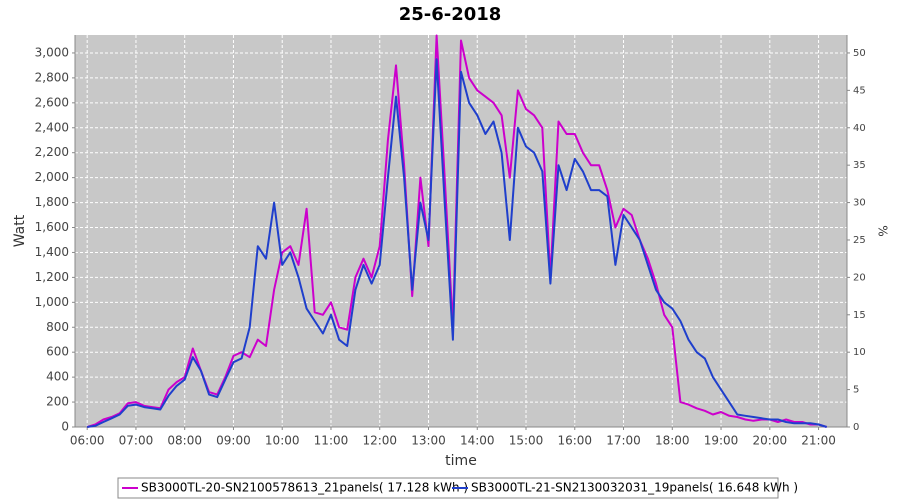  I want to click on y2-tick-label: 0, so click(856, 427).